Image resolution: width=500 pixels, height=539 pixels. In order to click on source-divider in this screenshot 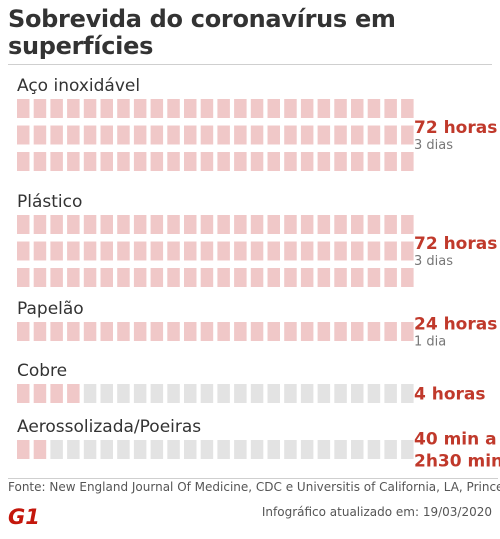, I will do `click(253, 478)`.